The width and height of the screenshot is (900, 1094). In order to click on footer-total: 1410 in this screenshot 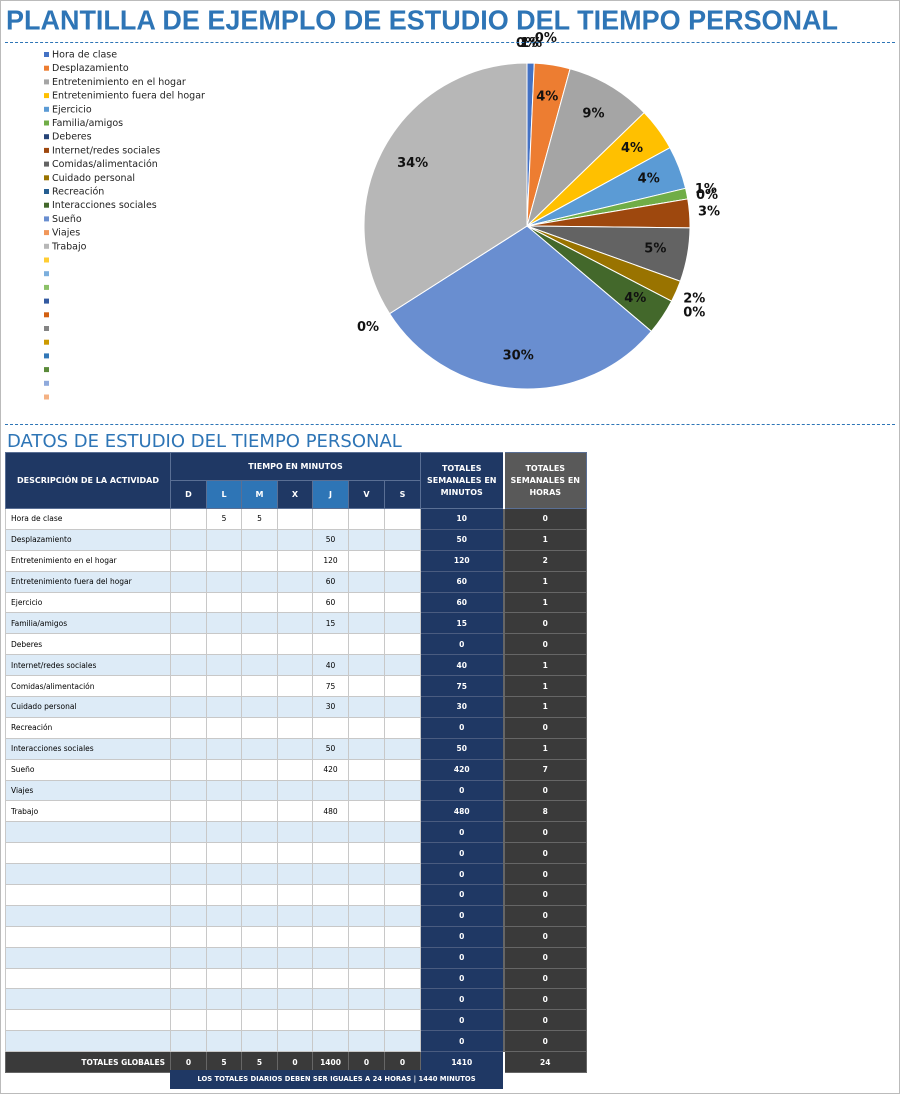, I will do `click(462, 1062)`.